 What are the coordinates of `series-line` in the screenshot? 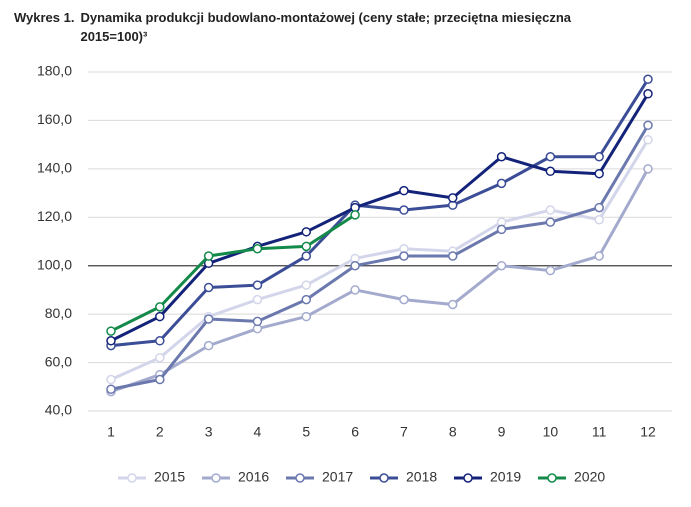 It's located at (233, 273).